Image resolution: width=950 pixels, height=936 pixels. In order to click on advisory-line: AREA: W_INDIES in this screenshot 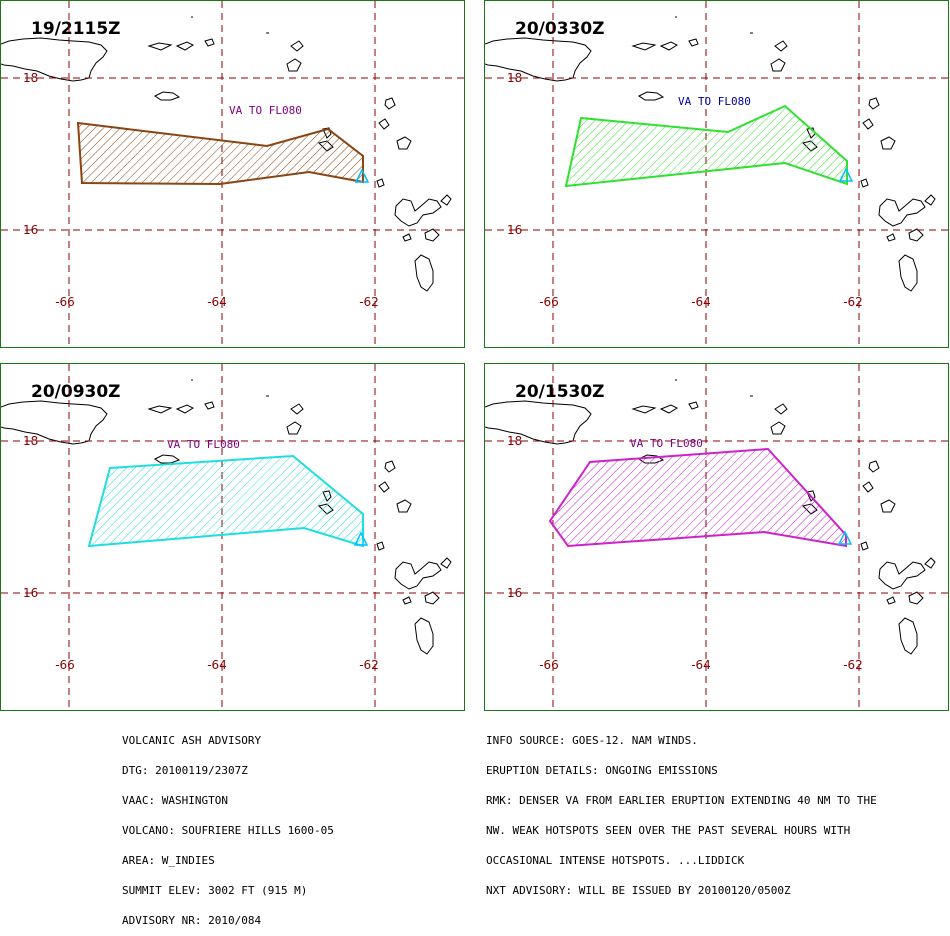, I will do `click(168, 860)`.